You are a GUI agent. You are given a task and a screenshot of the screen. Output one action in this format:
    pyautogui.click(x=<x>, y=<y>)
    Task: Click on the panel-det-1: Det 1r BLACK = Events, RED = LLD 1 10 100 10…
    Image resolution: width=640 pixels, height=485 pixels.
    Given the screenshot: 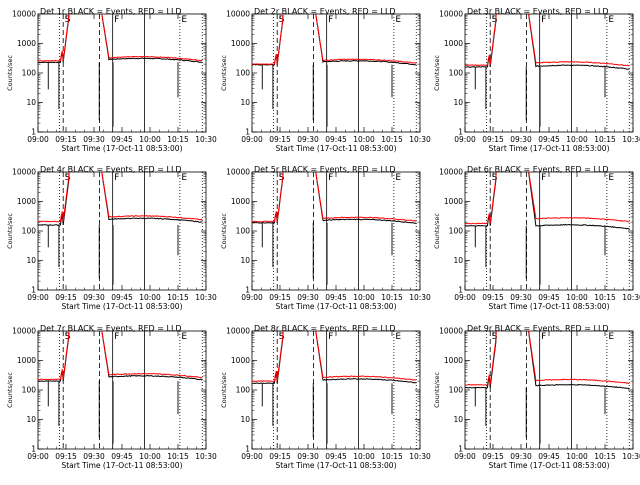 What is the action you would take?
    pyautogui.click(x=111, y=80)
    